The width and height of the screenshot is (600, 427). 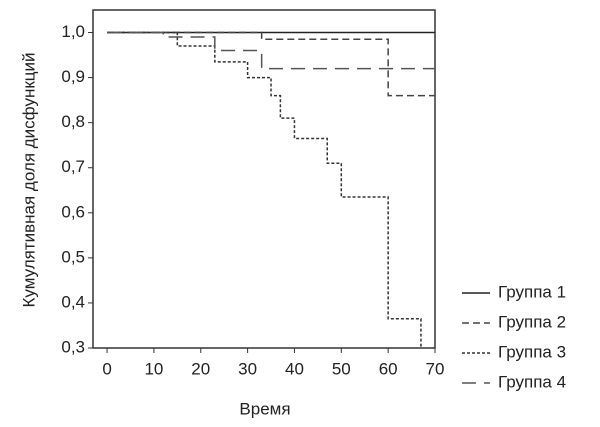 I want to click on y-tick-label: 0,3, so click(x=73, y=346).